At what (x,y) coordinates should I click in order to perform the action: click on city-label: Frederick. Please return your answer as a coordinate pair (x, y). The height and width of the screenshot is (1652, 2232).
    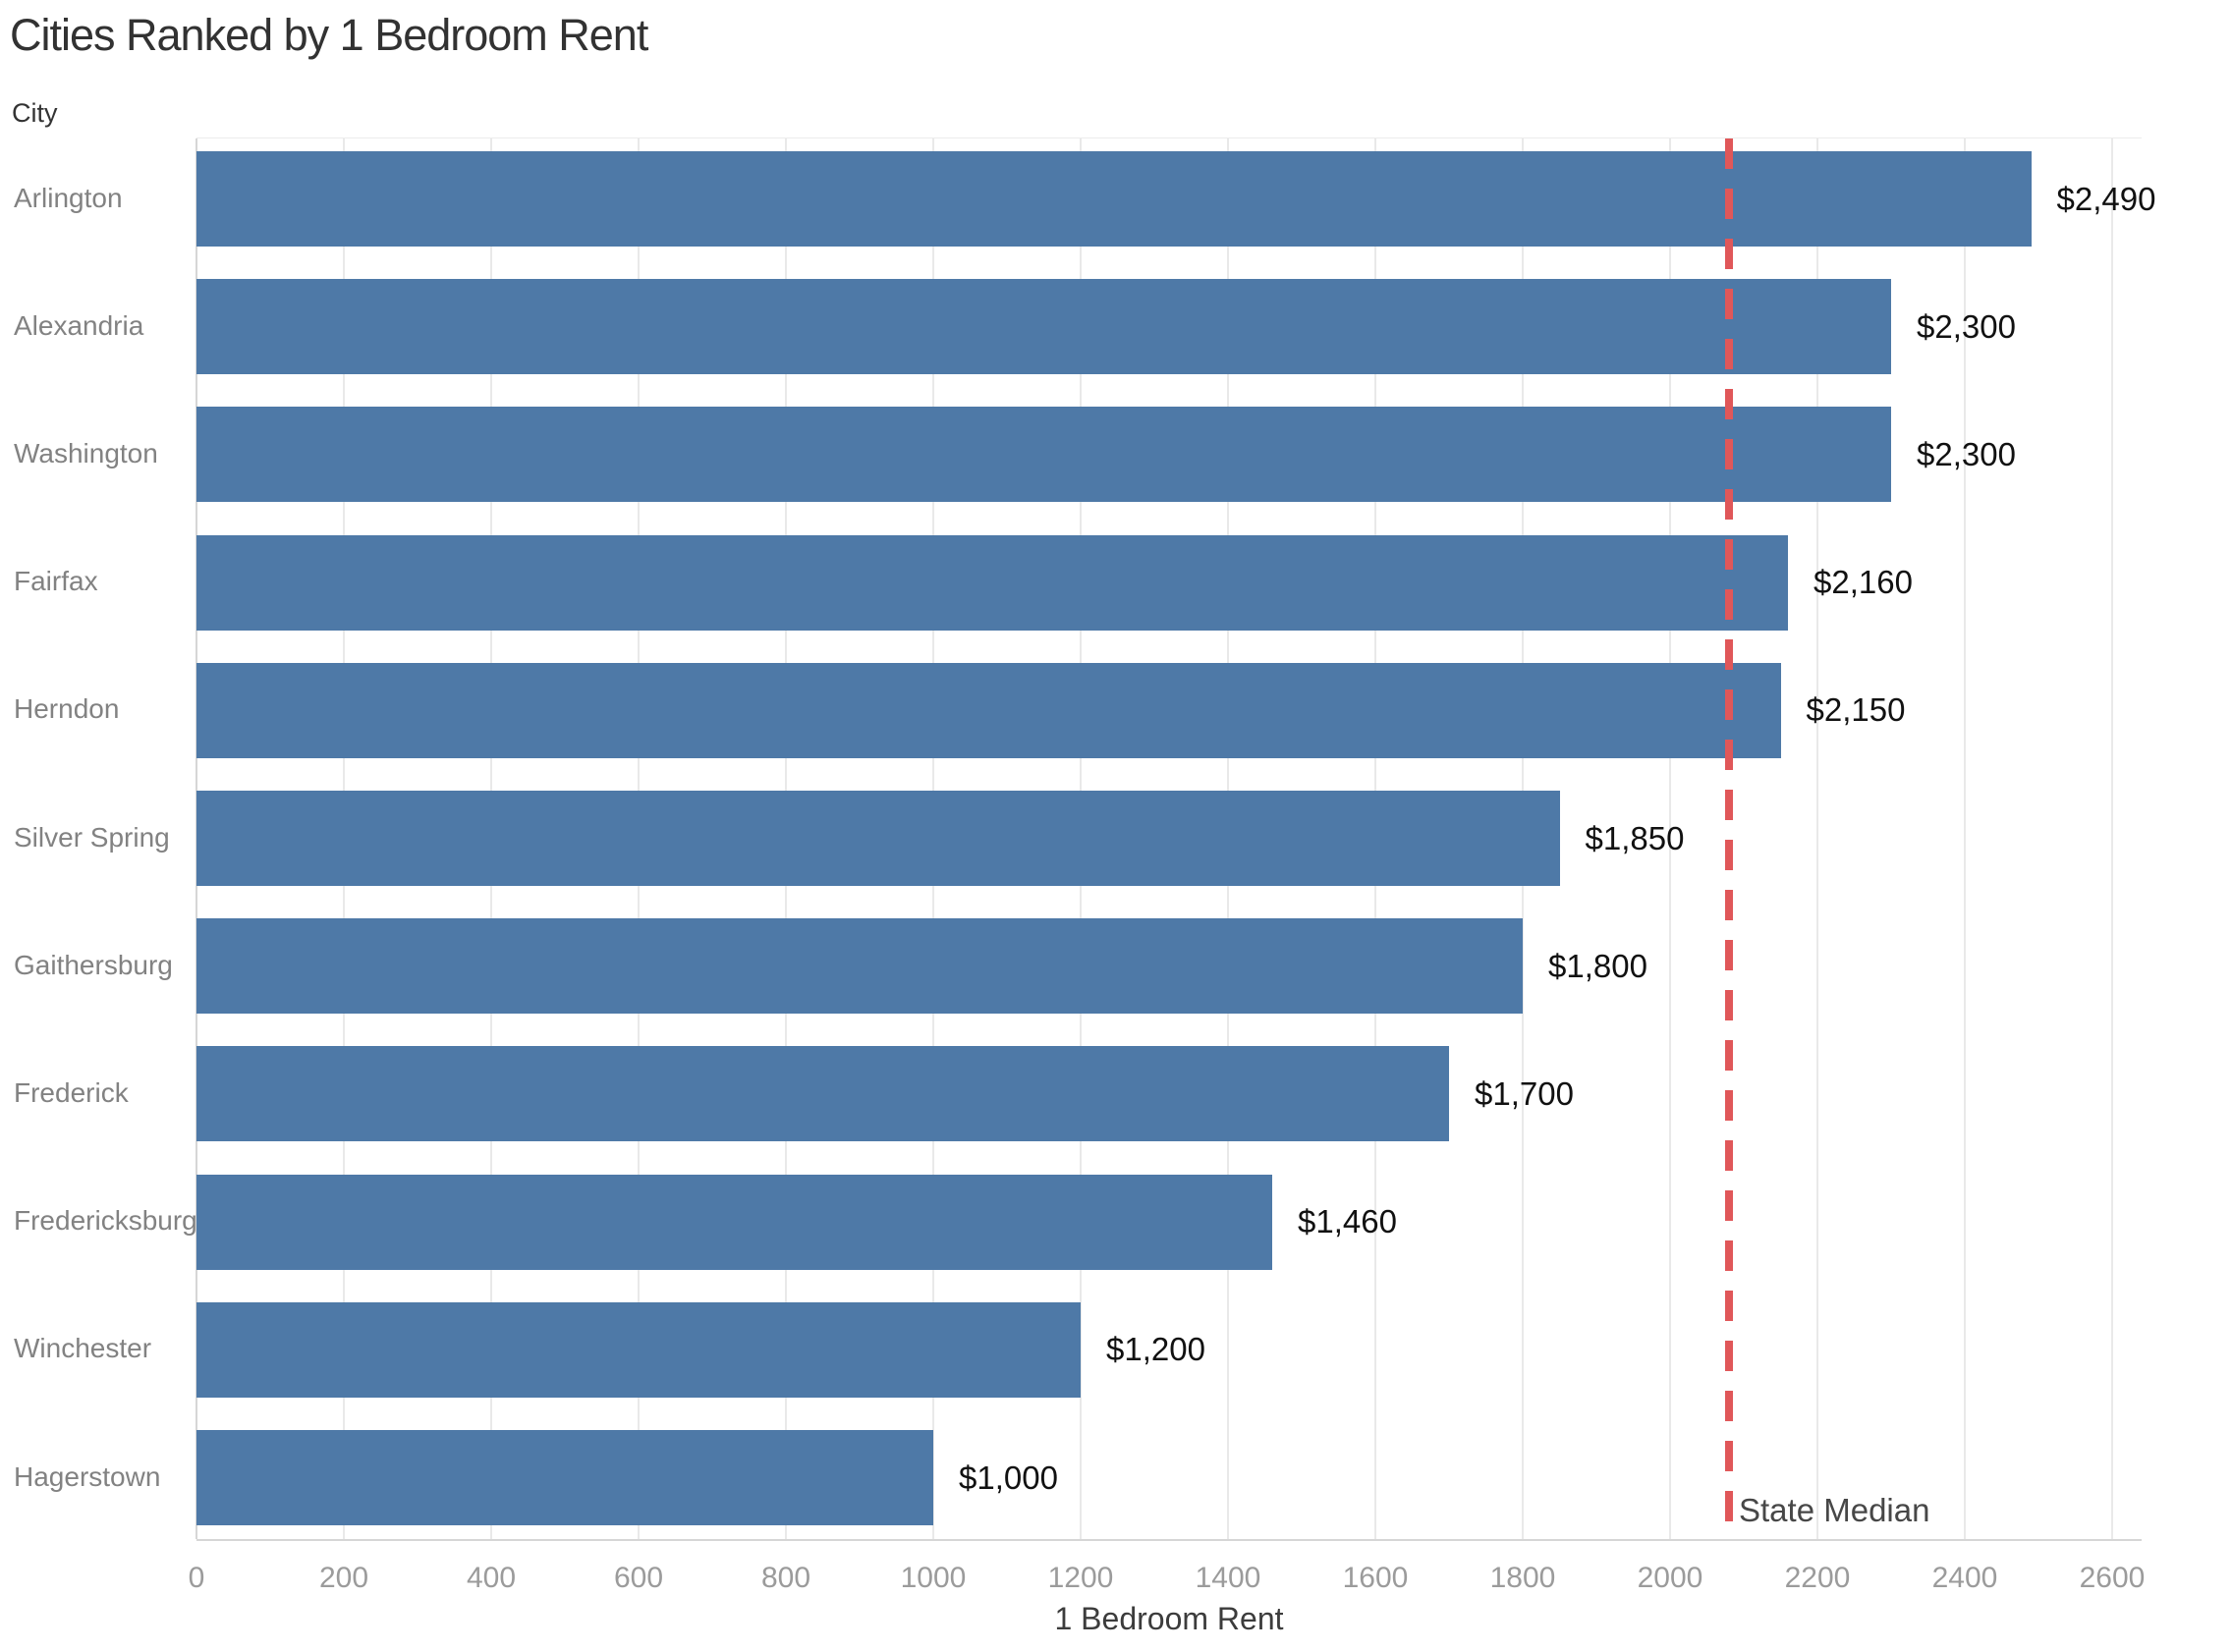
    Looking at the image, I should click on (72, 1092).